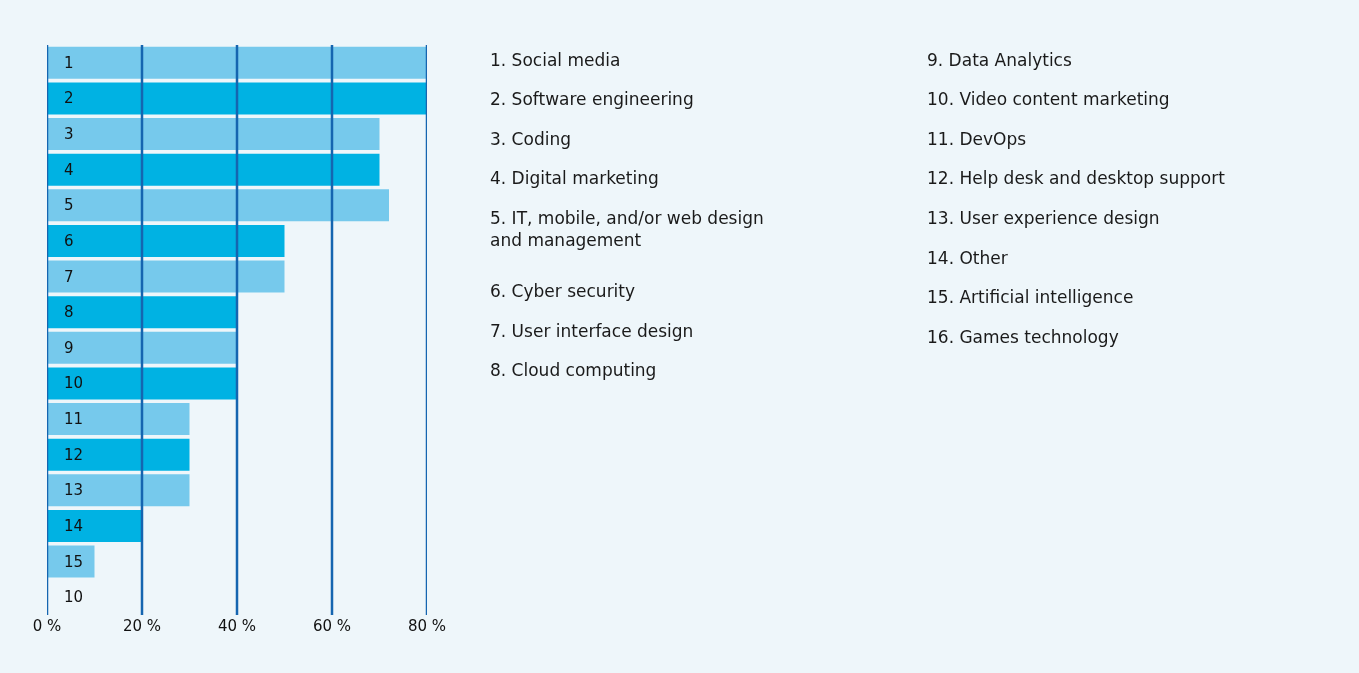  What do you see at coordinates (69, 134) in the screenshot?
I see `y-tick-label: 3` at bounding box center [69, 134].